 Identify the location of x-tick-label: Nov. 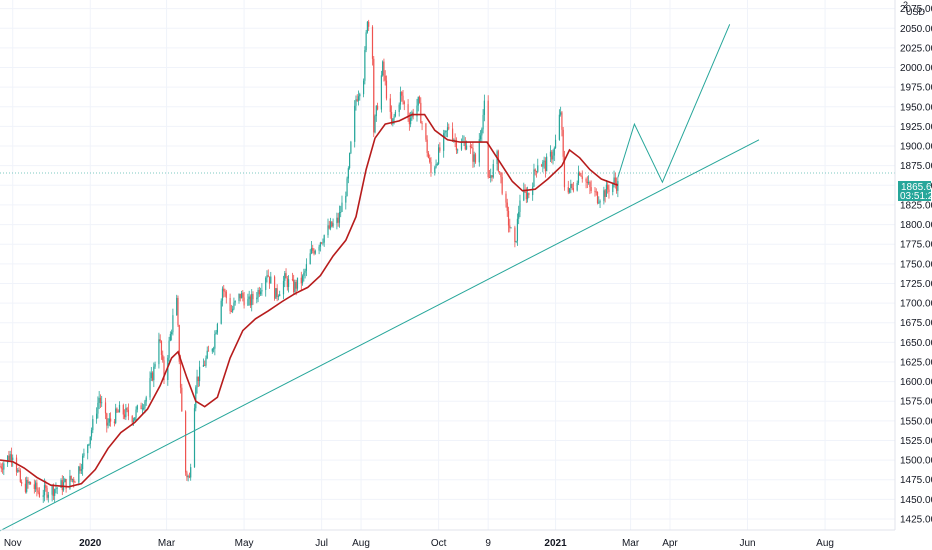
(13, 543).